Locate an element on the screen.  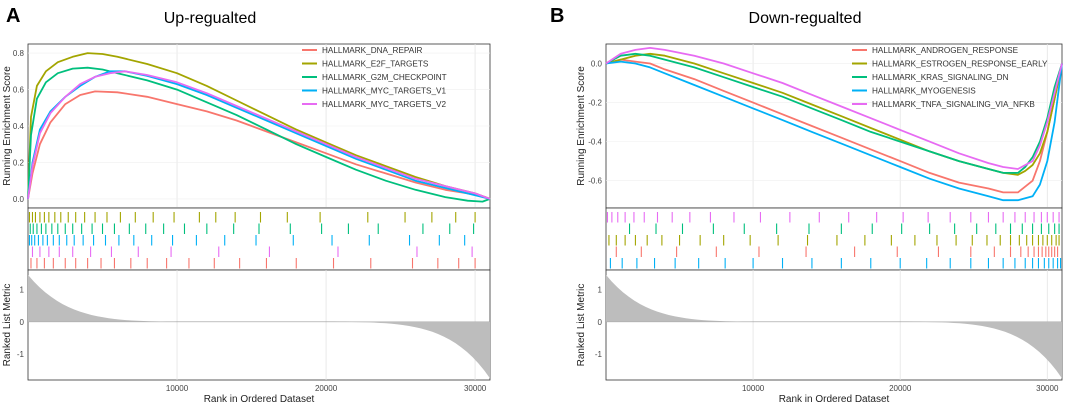
legend-label: HALLMARK_MYC_TARGETS_V1 is located at coordinates (384, 91).